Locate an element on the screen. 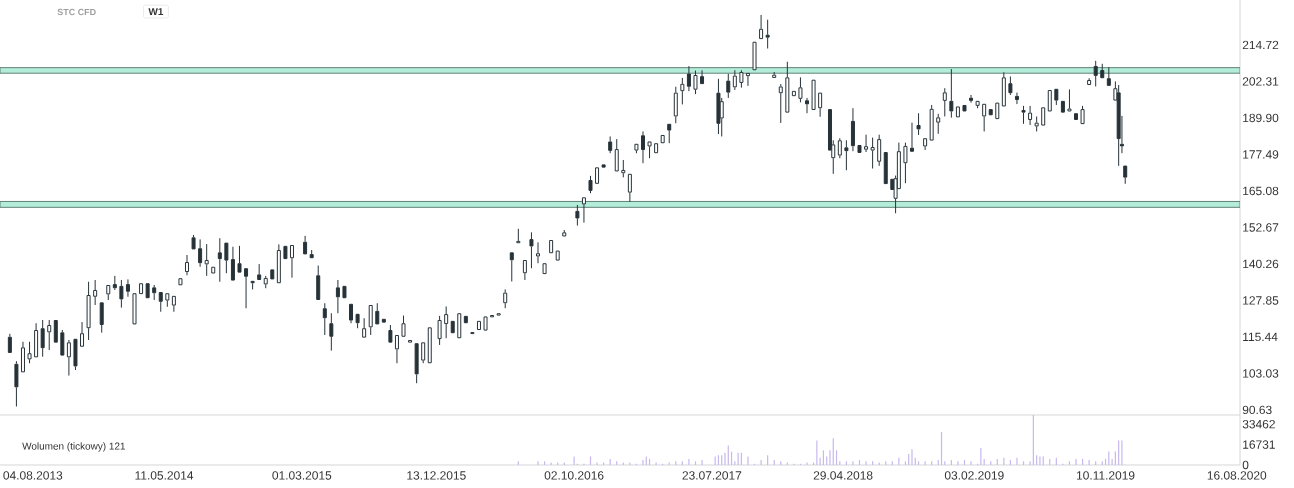 This screenshot has width=1294, height=488. x-tick-label: 03.02.2019 is located at coordinates (974, 475).